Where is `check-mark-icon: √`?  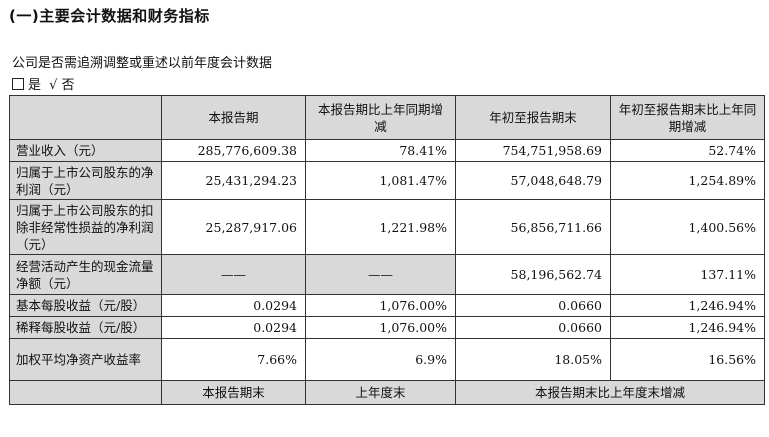
check-mark-icon: √ is located at coordinates (53, 85).